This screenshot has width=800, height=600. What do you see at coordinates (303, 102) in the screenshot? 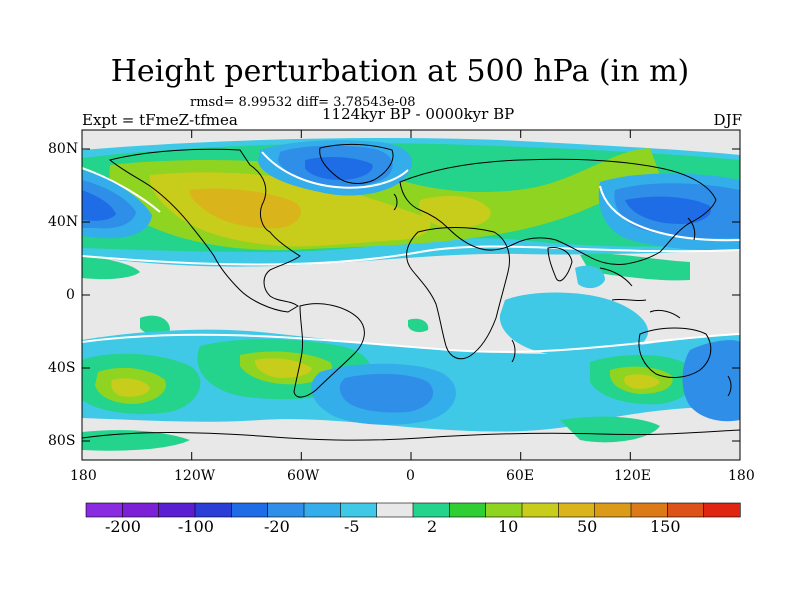
I see `stats-text: rmsd= 8.99532 diff= 3.78543e-08` at bounding box center [303, 102].